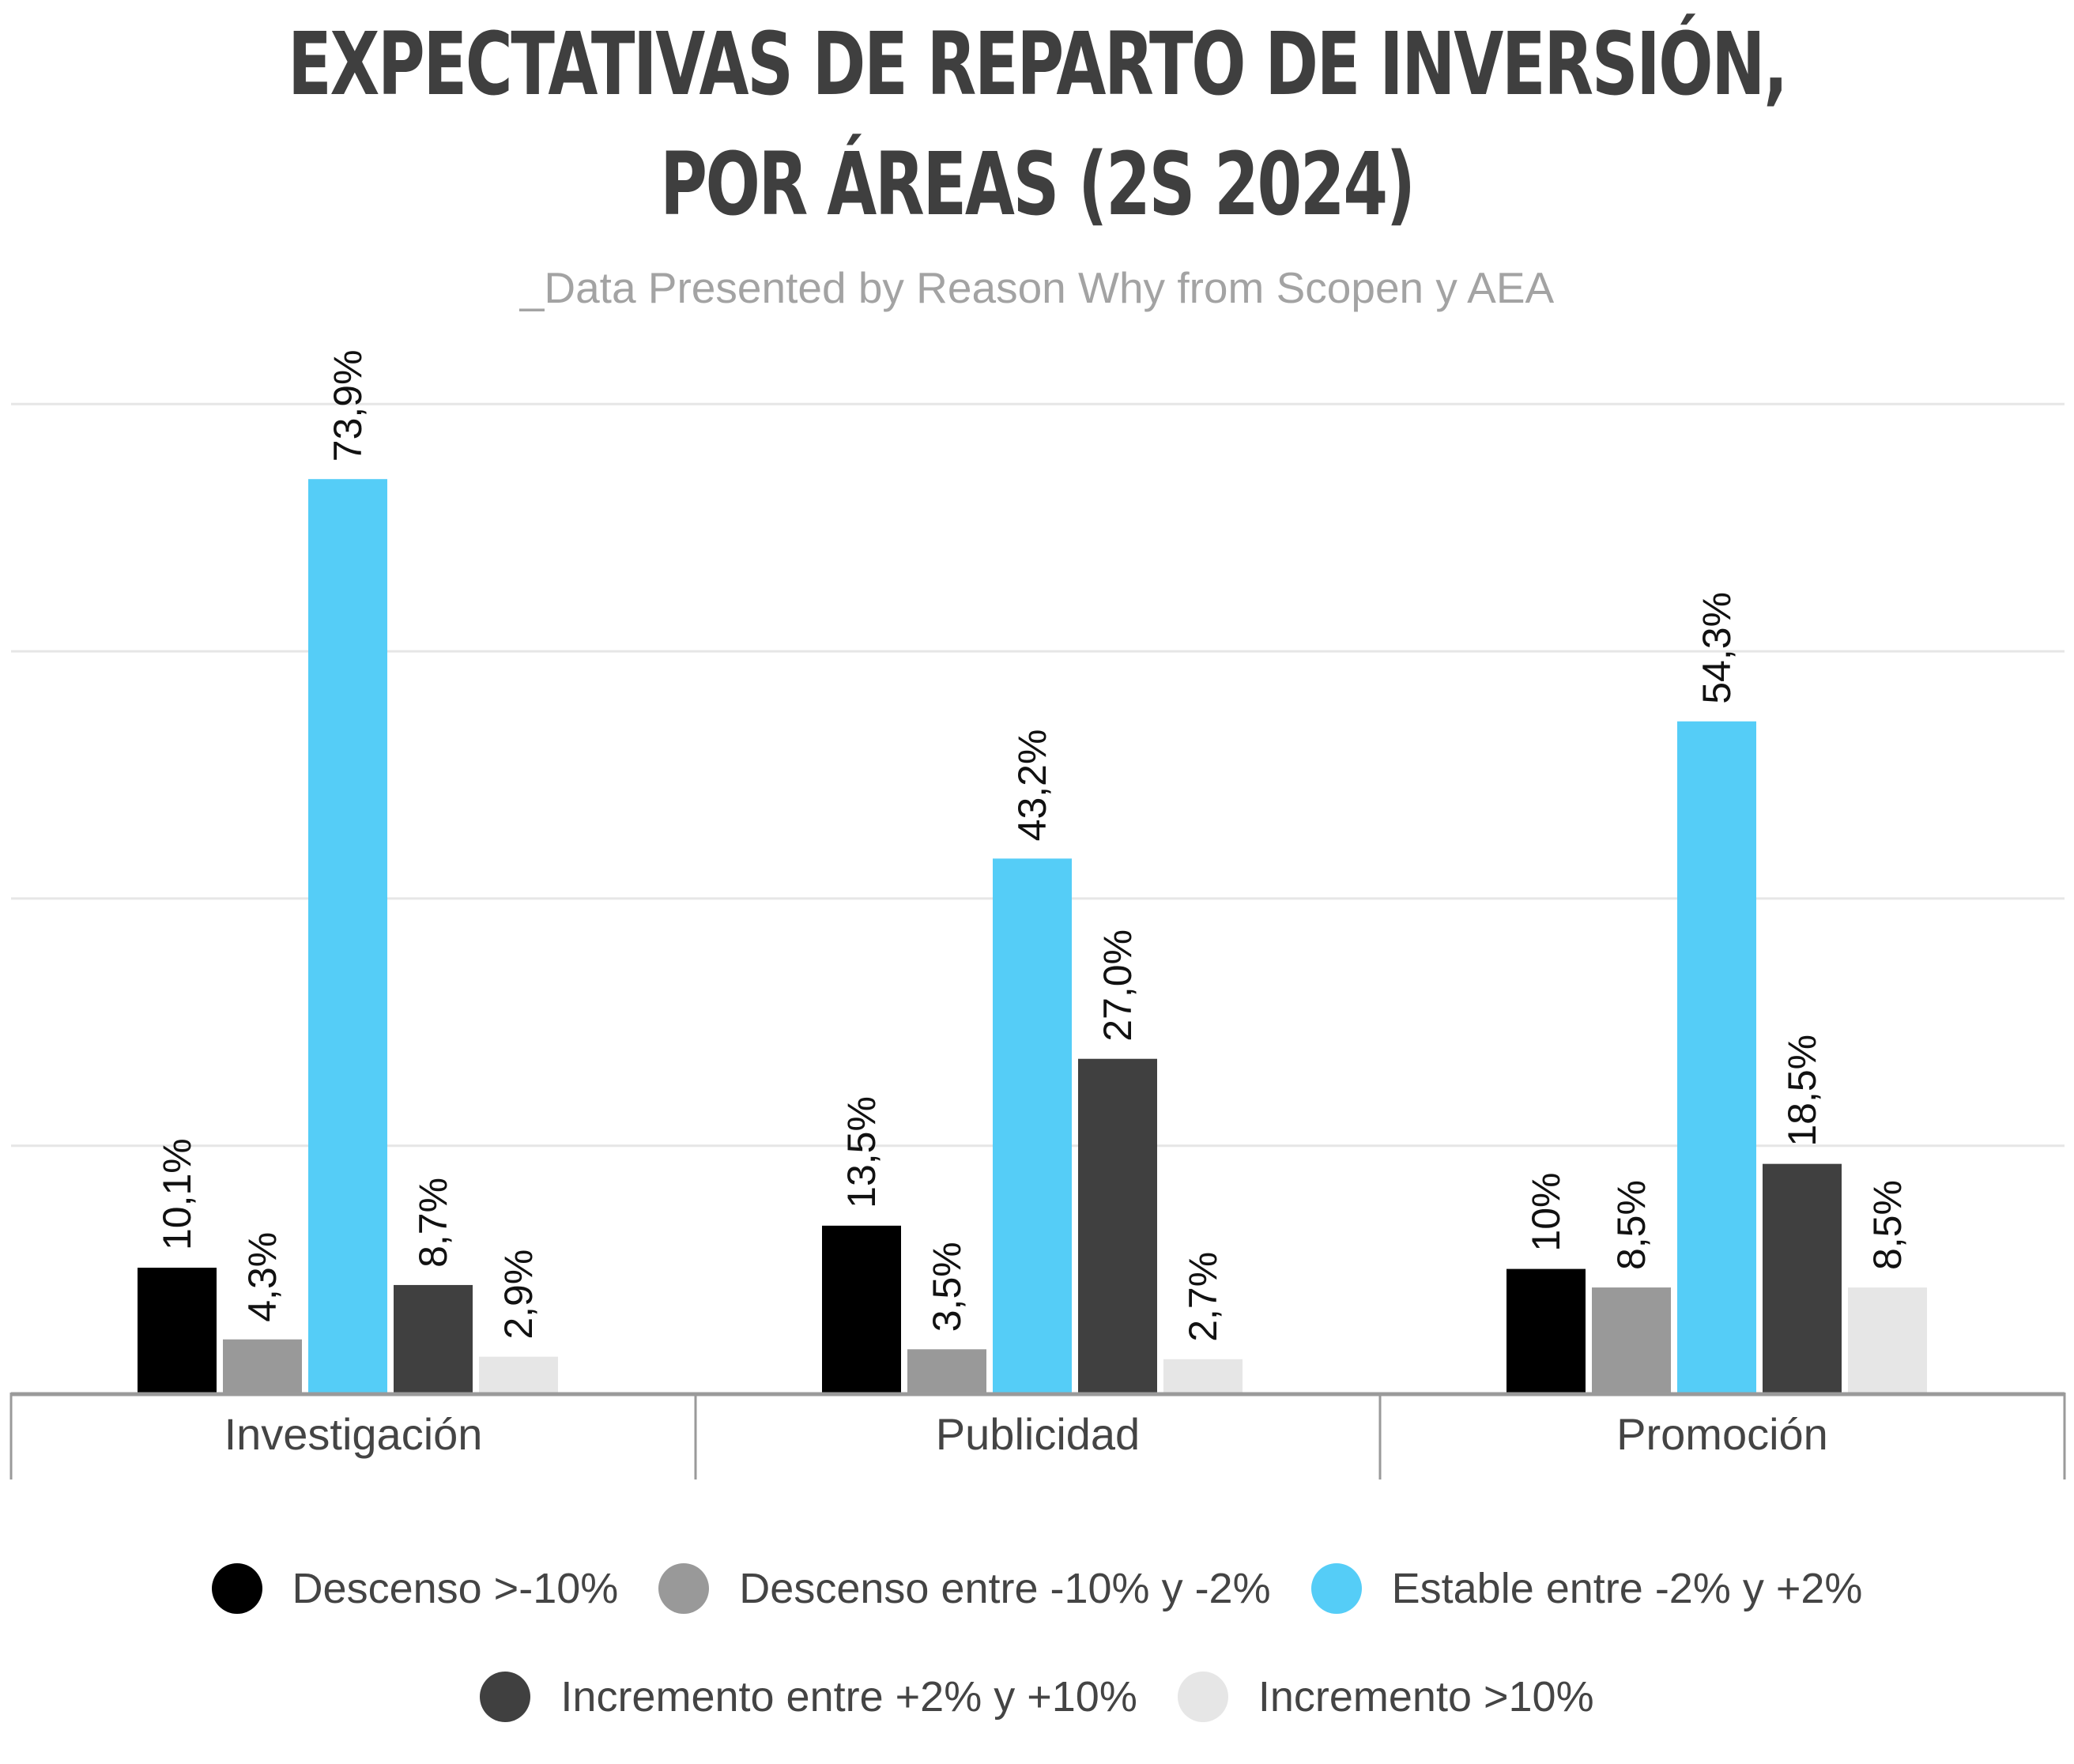 This screenshot has height=1764, width=2074. What do you see at coordinates (177, 1194) in the screenshot?
I see `data-label: 10,1%` at bounding box center [177, 1194].